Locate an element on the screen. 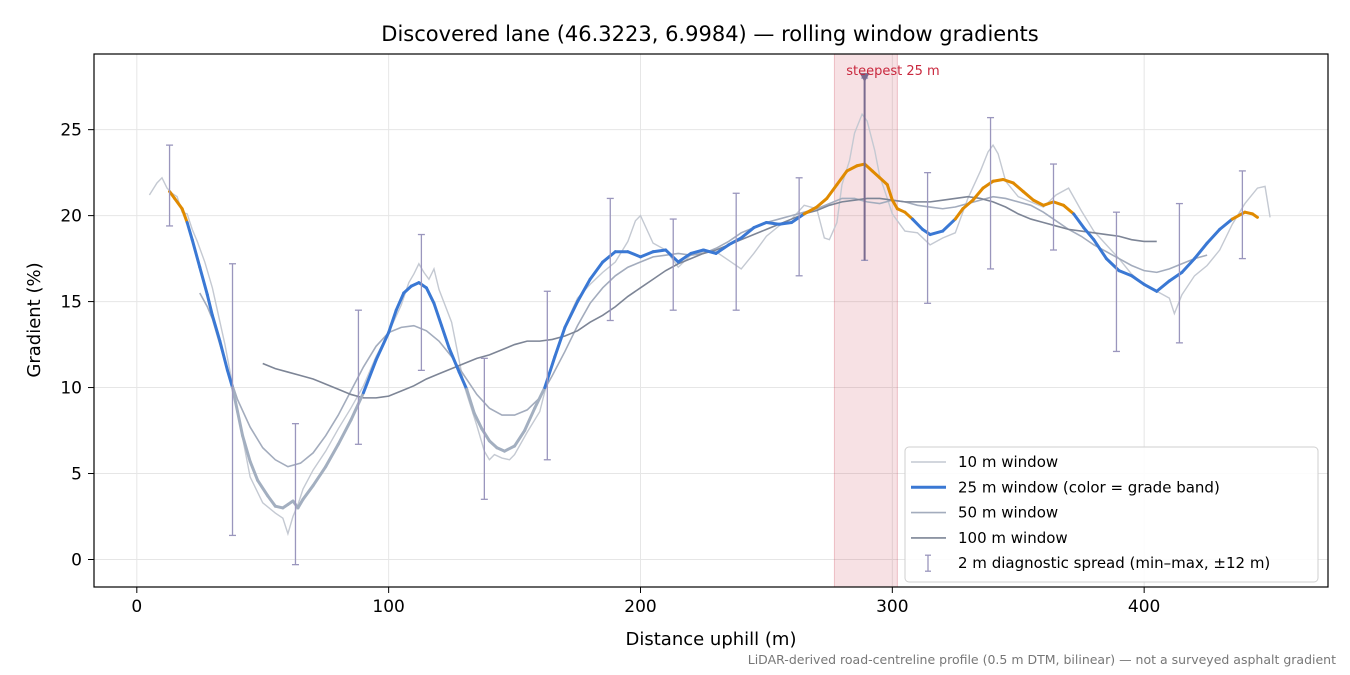  legend-label: 10 m window is located at coordinates (1008, 462).